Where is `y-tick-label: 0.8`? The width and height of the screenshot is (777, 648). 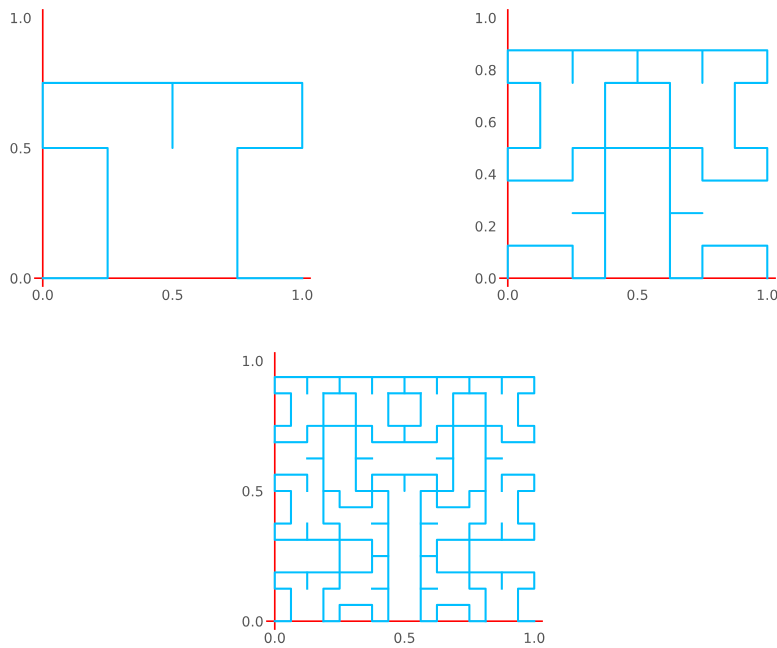 y-tick-label: 0.8 is located at coordinates (486, 70).